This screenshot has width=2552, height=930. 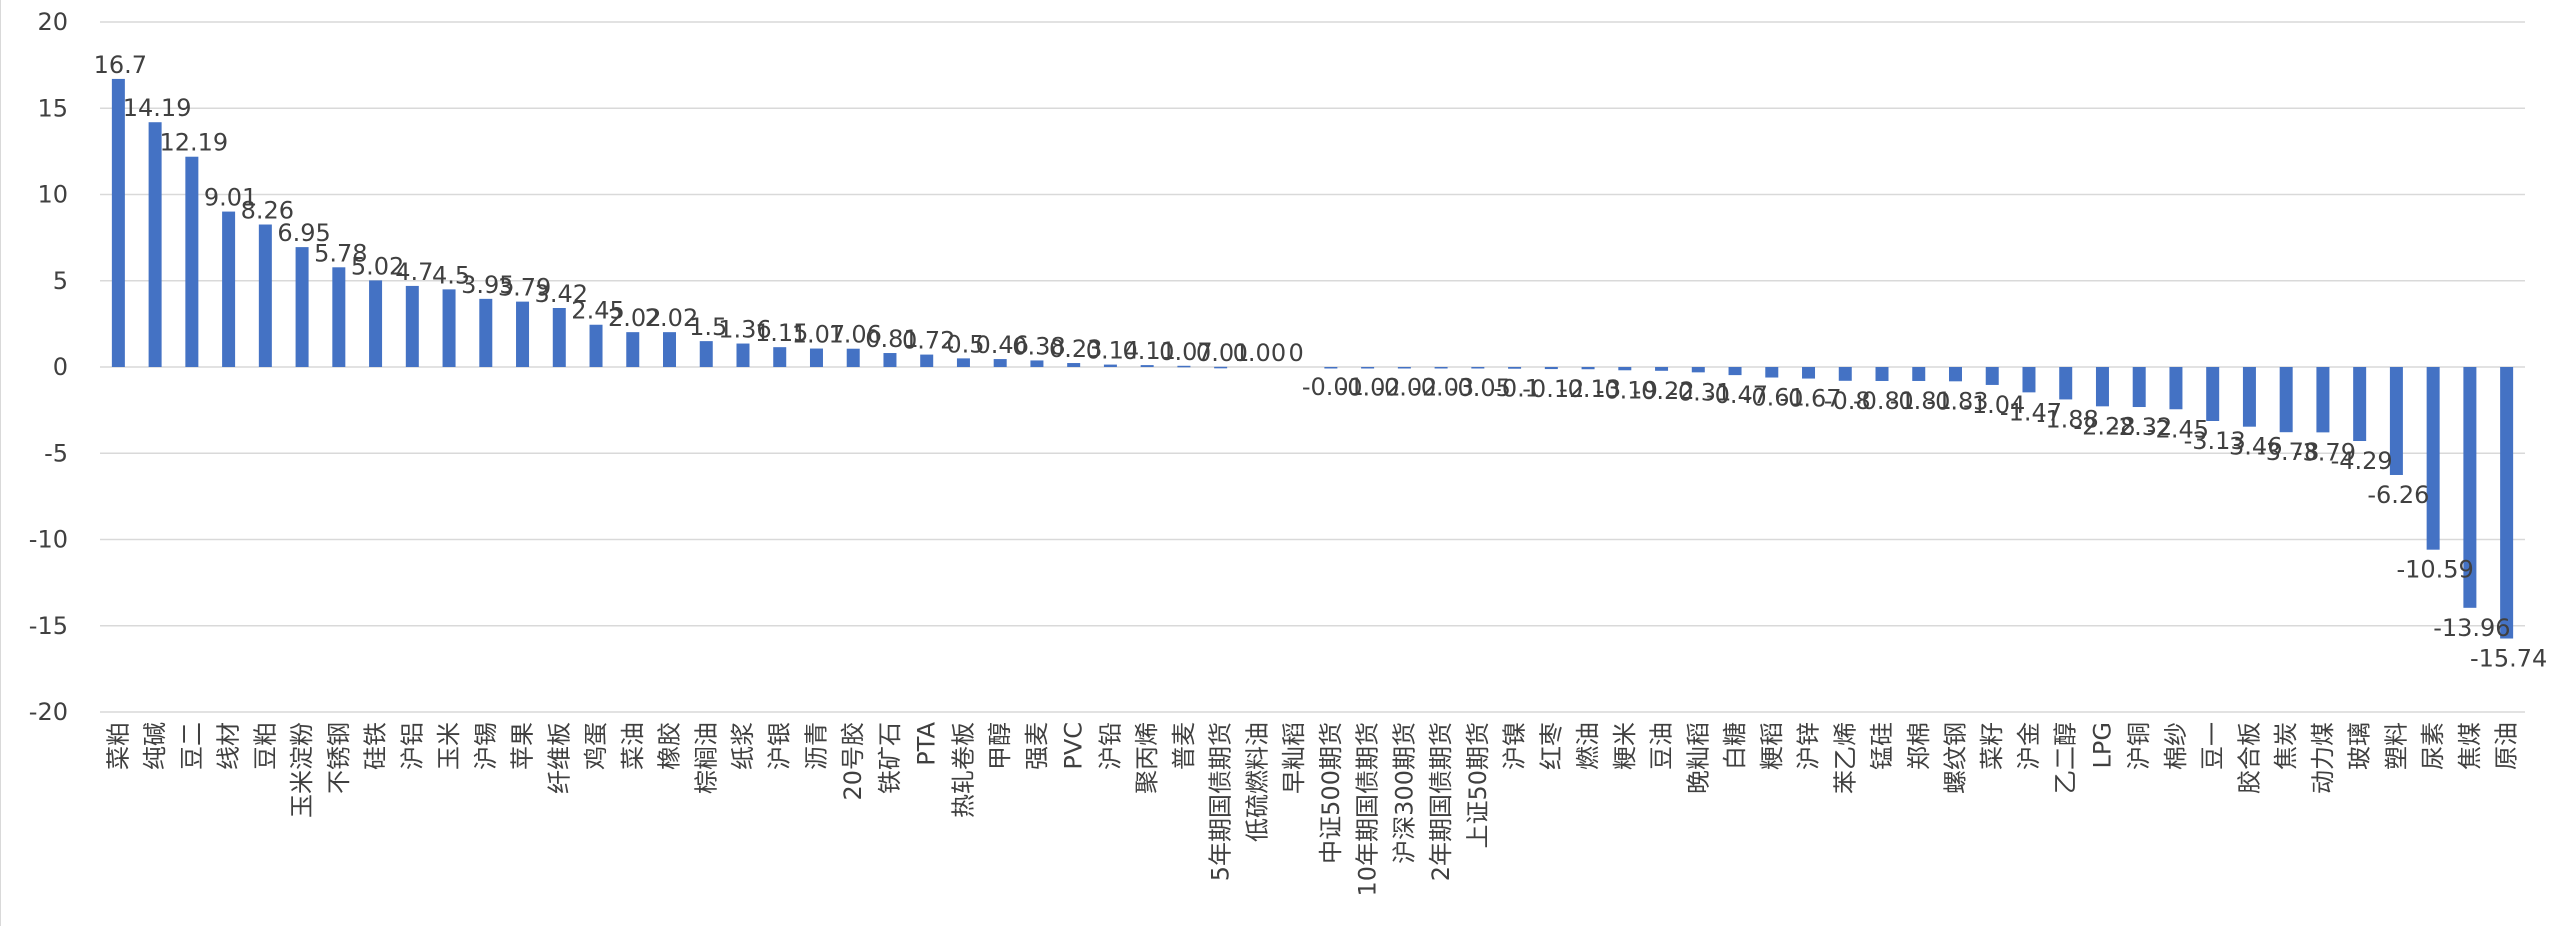 I want to click on x-tick-label: LPG, so click(x=2102, y=745).